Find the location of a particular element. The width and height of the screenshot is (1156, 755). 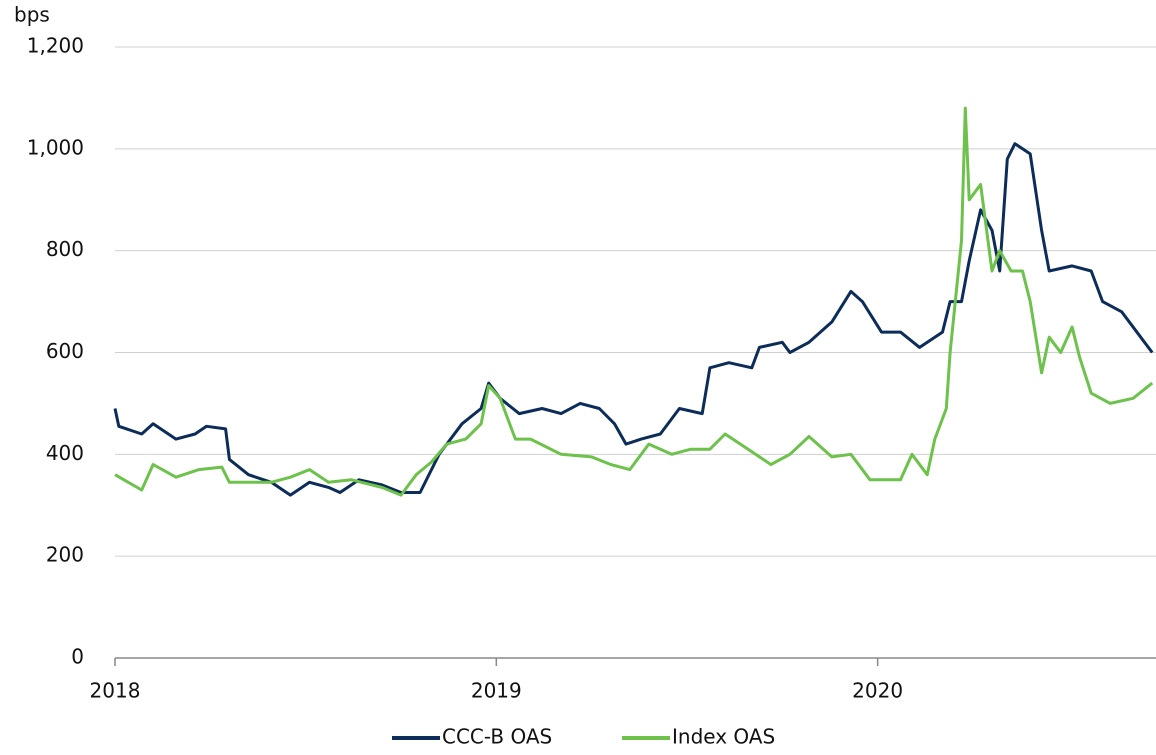

y-tick-label: 200 is located at coordinates (65, 555).